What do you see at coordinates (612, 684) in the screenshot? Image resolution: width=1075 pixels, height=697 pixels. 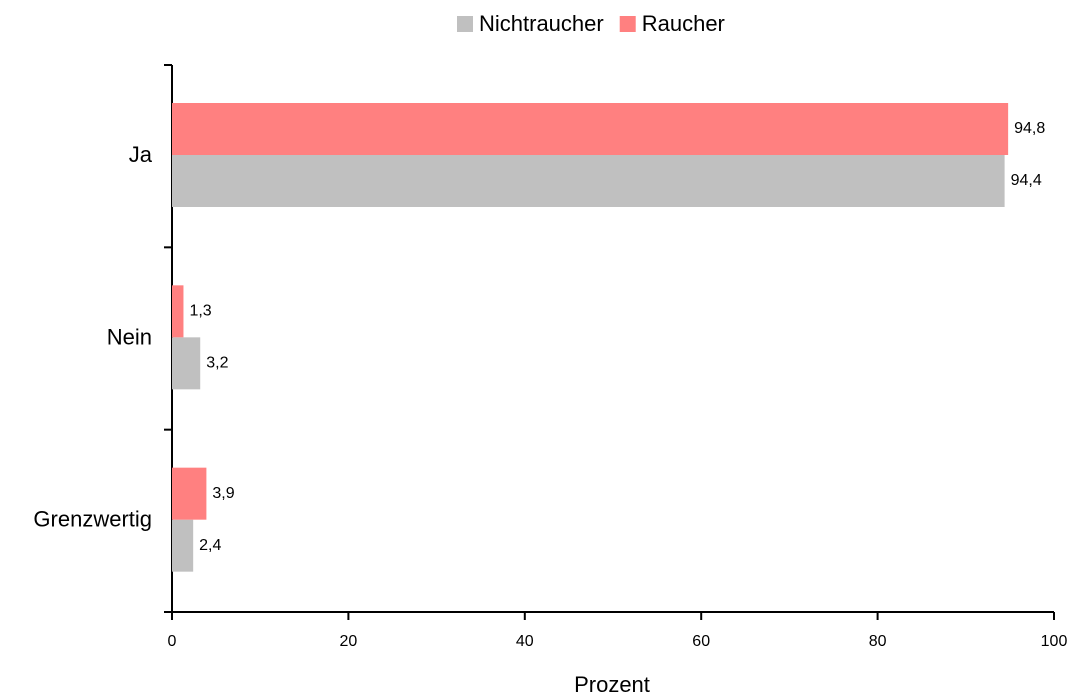 I see `x-axis-label: Prozent` at bounding box center [612, 684].